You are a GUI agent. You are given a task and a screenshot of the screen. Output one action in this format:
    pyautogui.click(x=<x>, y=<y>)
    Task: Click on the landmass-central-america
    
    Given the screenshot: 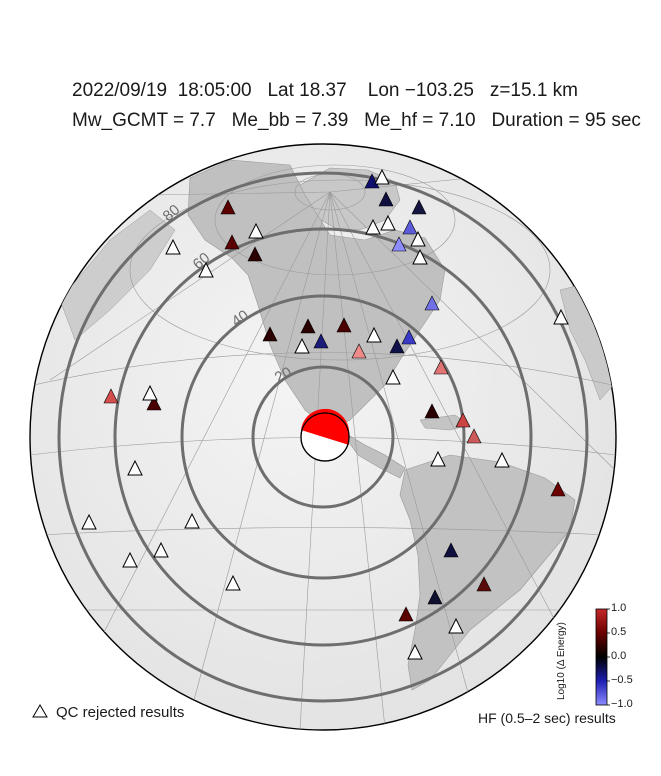 What is the action you would take?
    pyautogui.click(x=372, y=454)
    